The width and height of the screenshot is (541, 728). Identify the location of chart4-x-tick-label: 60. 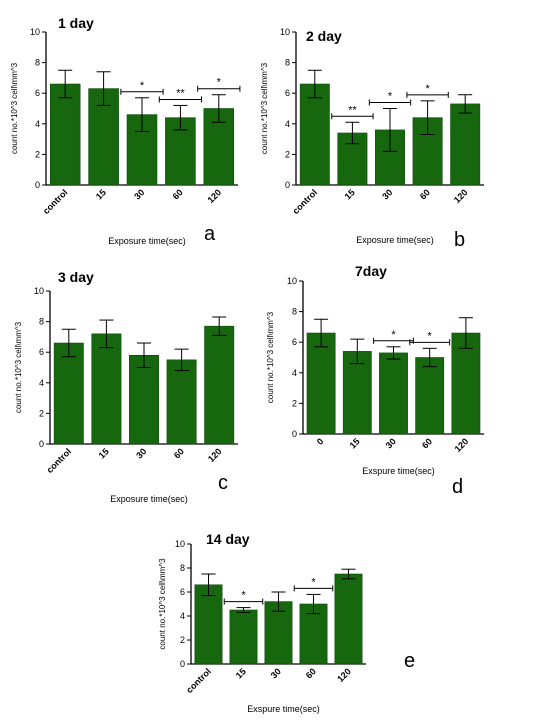
(427, 443).